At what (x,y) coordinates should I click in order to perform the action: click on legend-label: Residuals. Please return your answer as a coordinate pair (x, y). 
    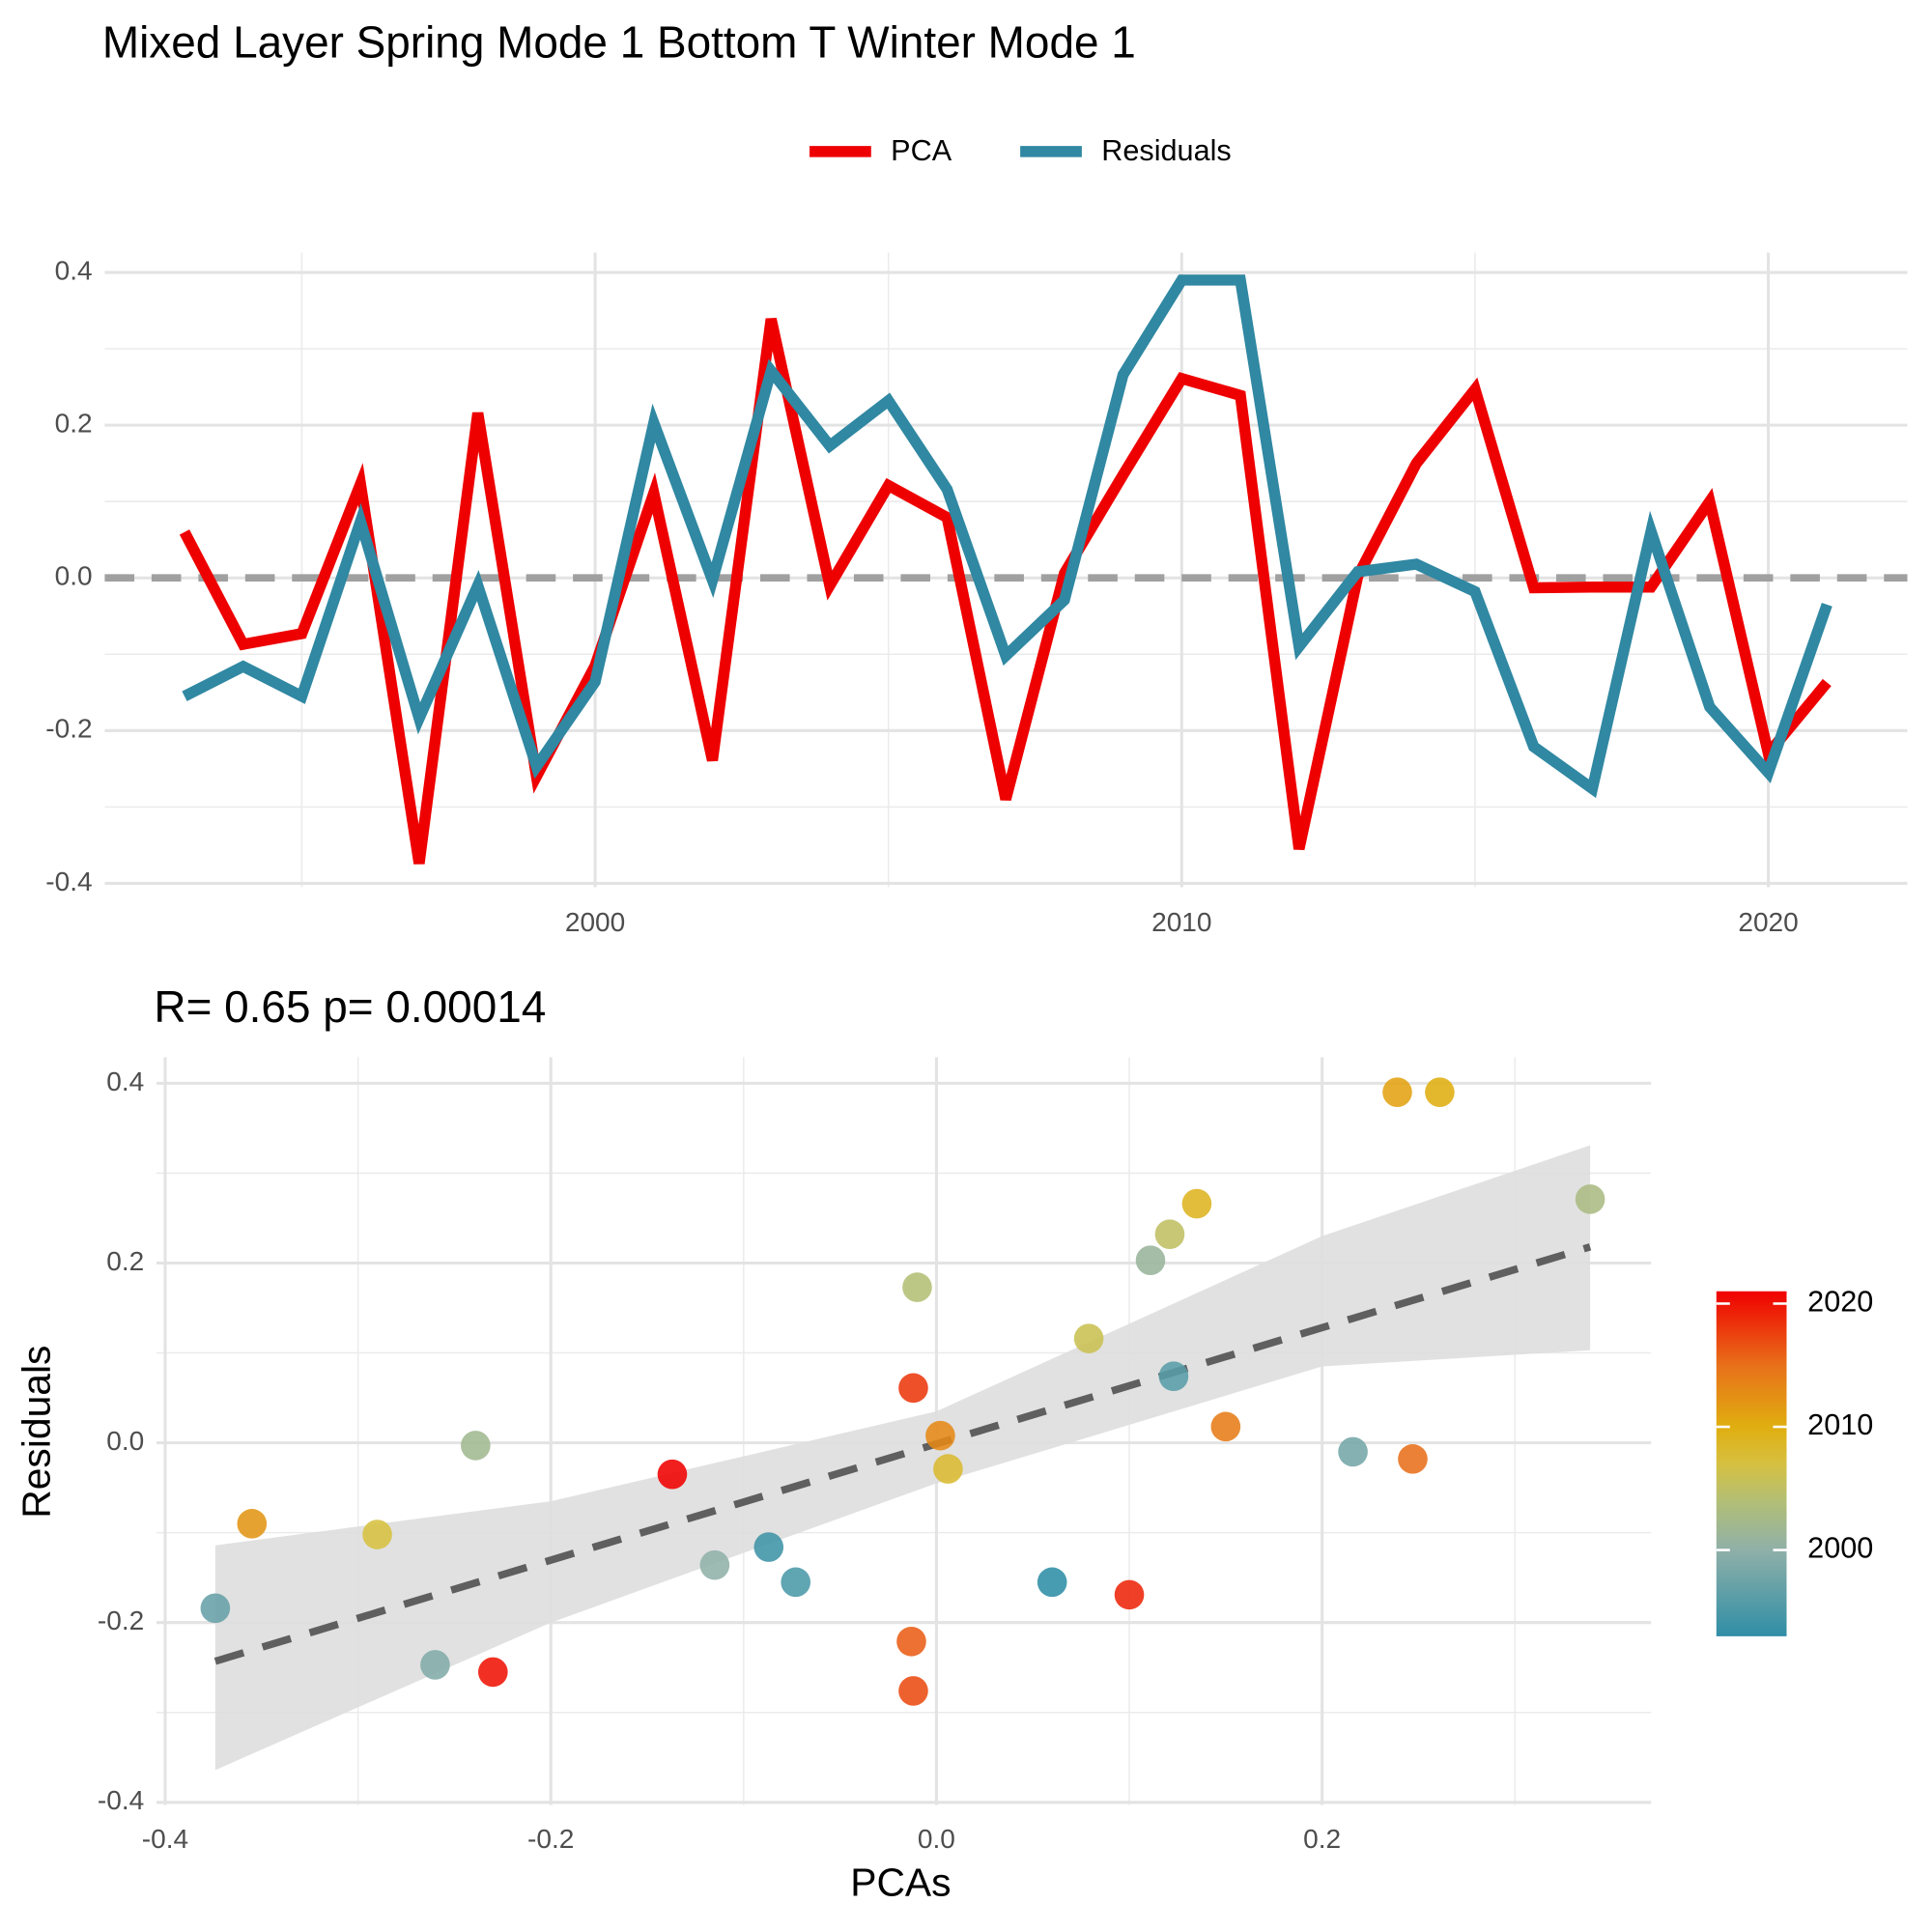
    Looking at the image, I should click on (1166, 150).